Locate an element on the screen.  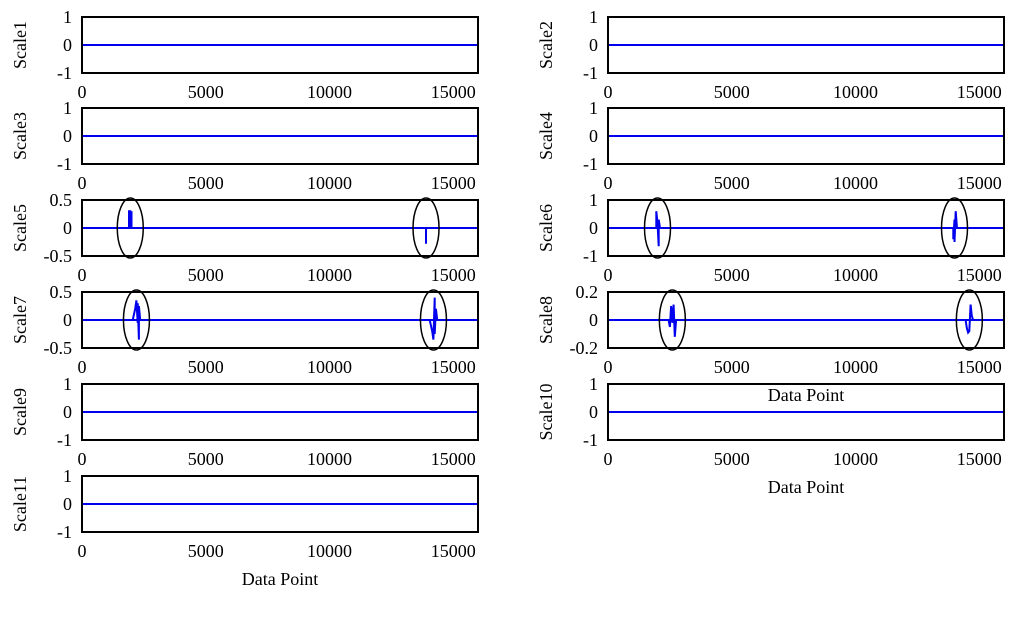
x-axis-title: Data Point is located at coordinates (806, 487).